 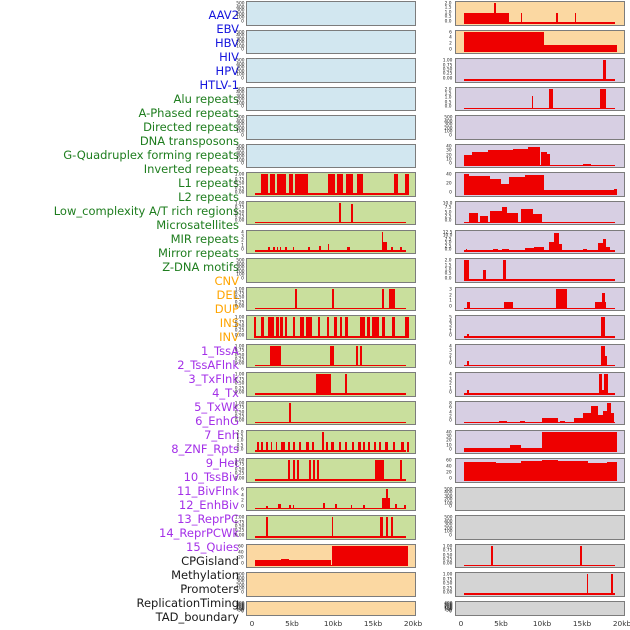 I want to click on track-panel-5-txwk, so click(x=540, y=184).